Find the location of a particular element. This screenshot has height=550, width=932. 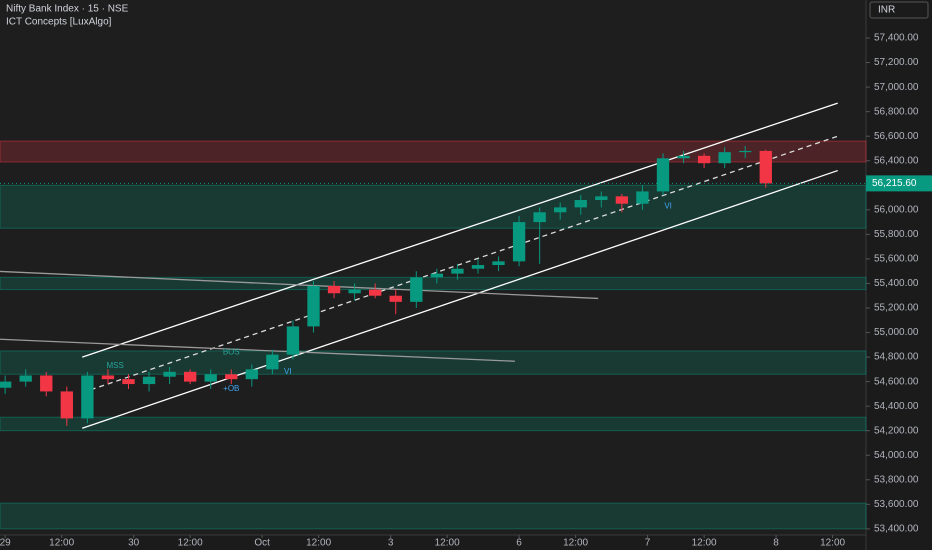

y-tick-label: 56,000.00 is located at coordinates (896, 209).